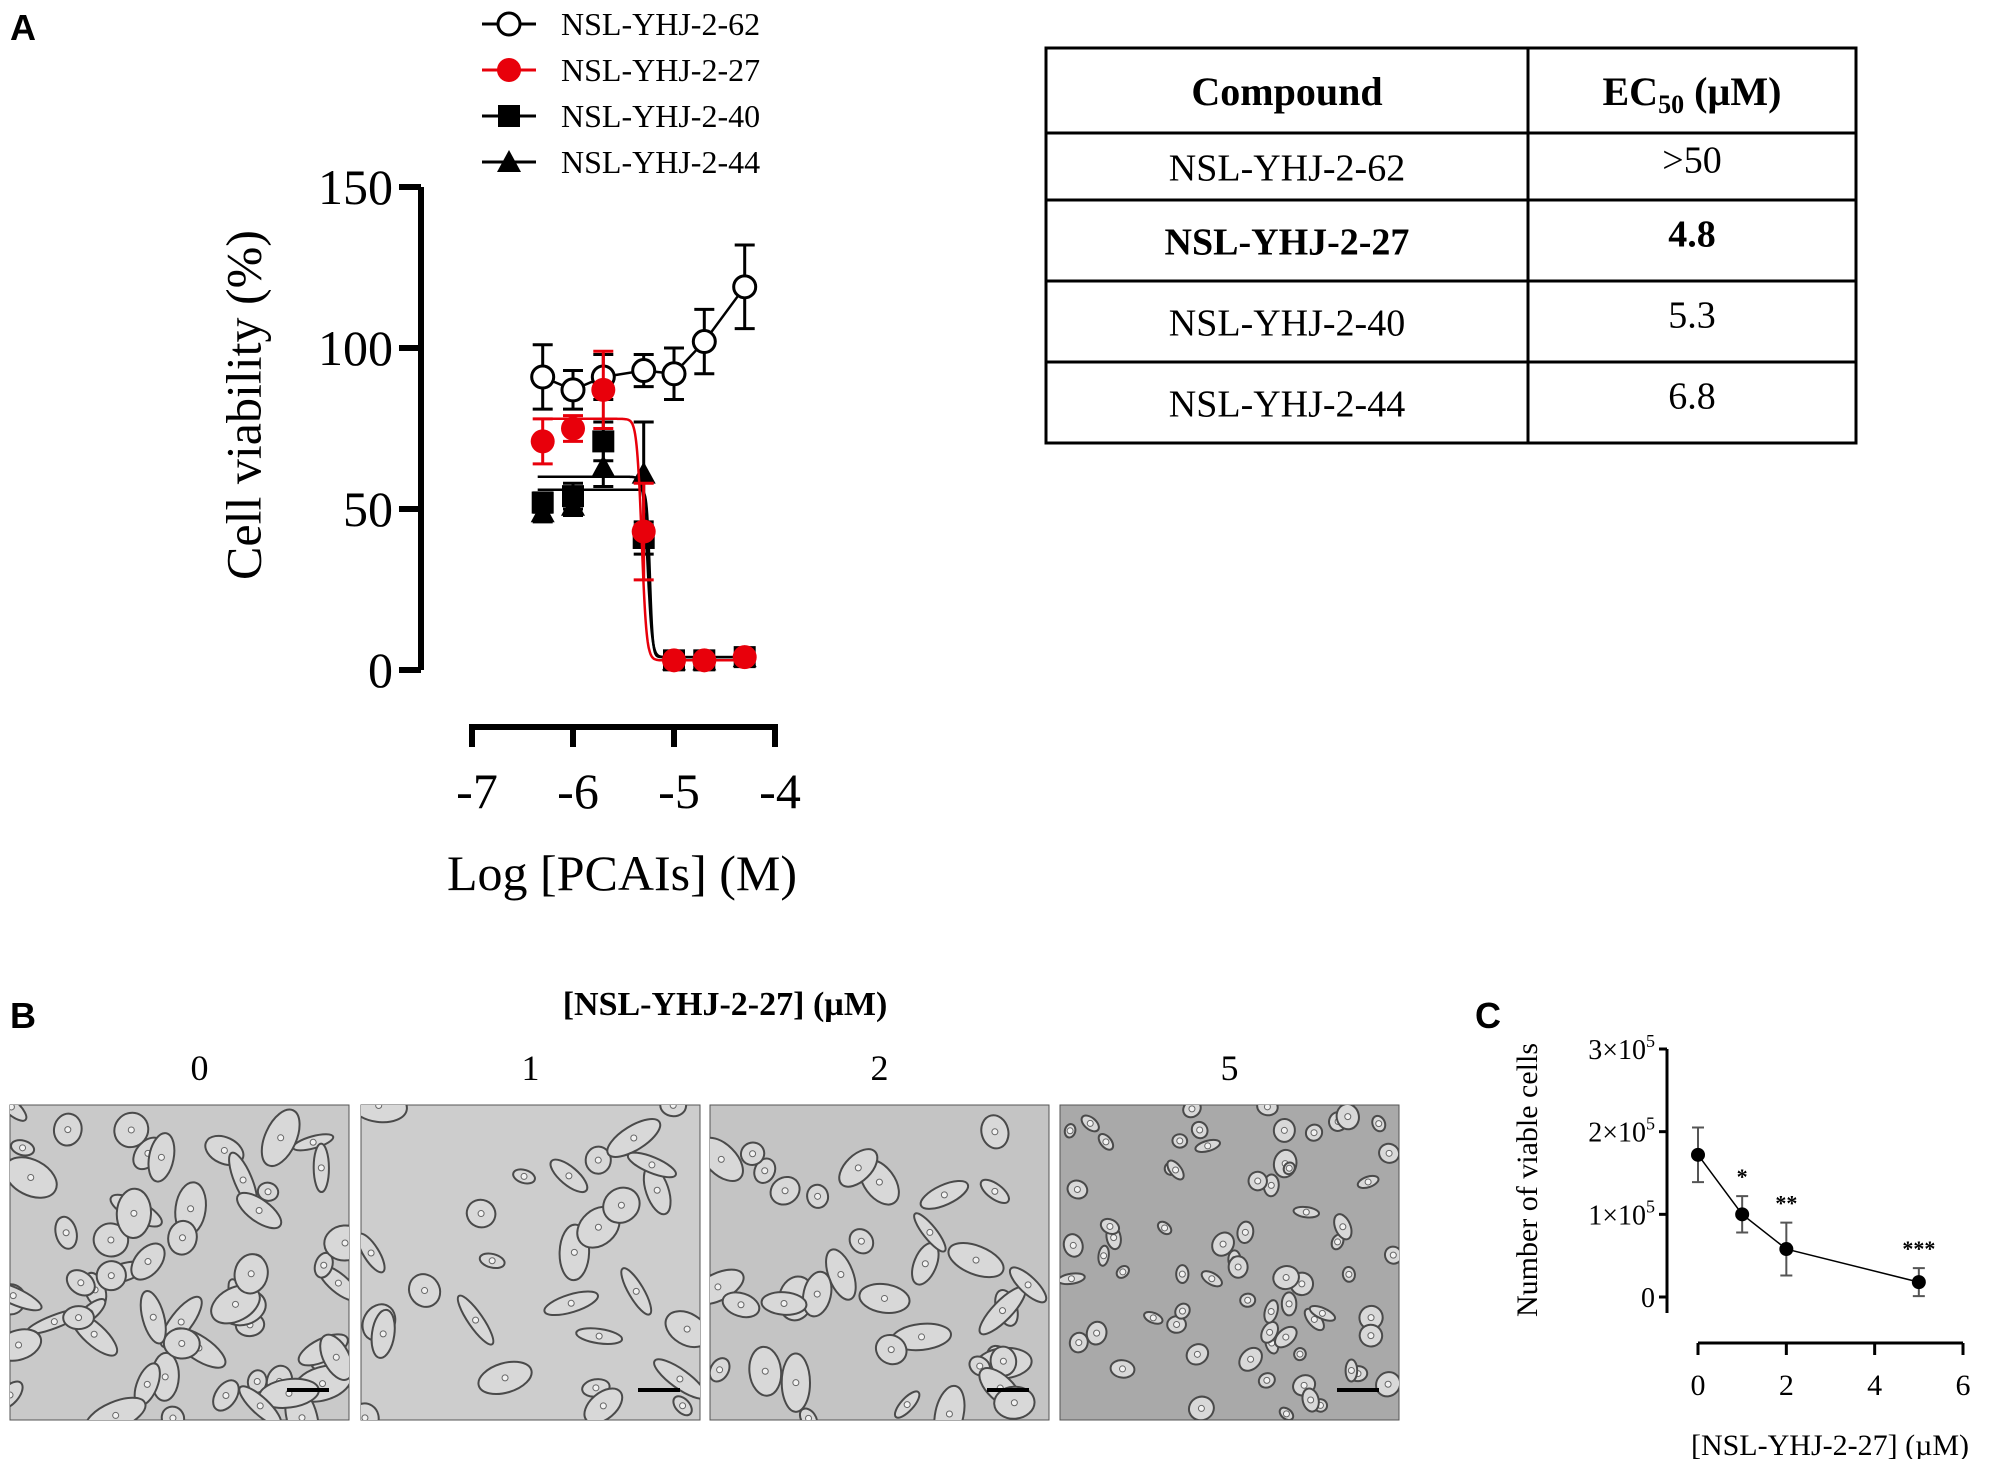 The height and width of the screenshot is (1459, 2000). Describe the element at coordinates (23, 1015) in the screenshot. I see `panel-label-b: B` at that location.